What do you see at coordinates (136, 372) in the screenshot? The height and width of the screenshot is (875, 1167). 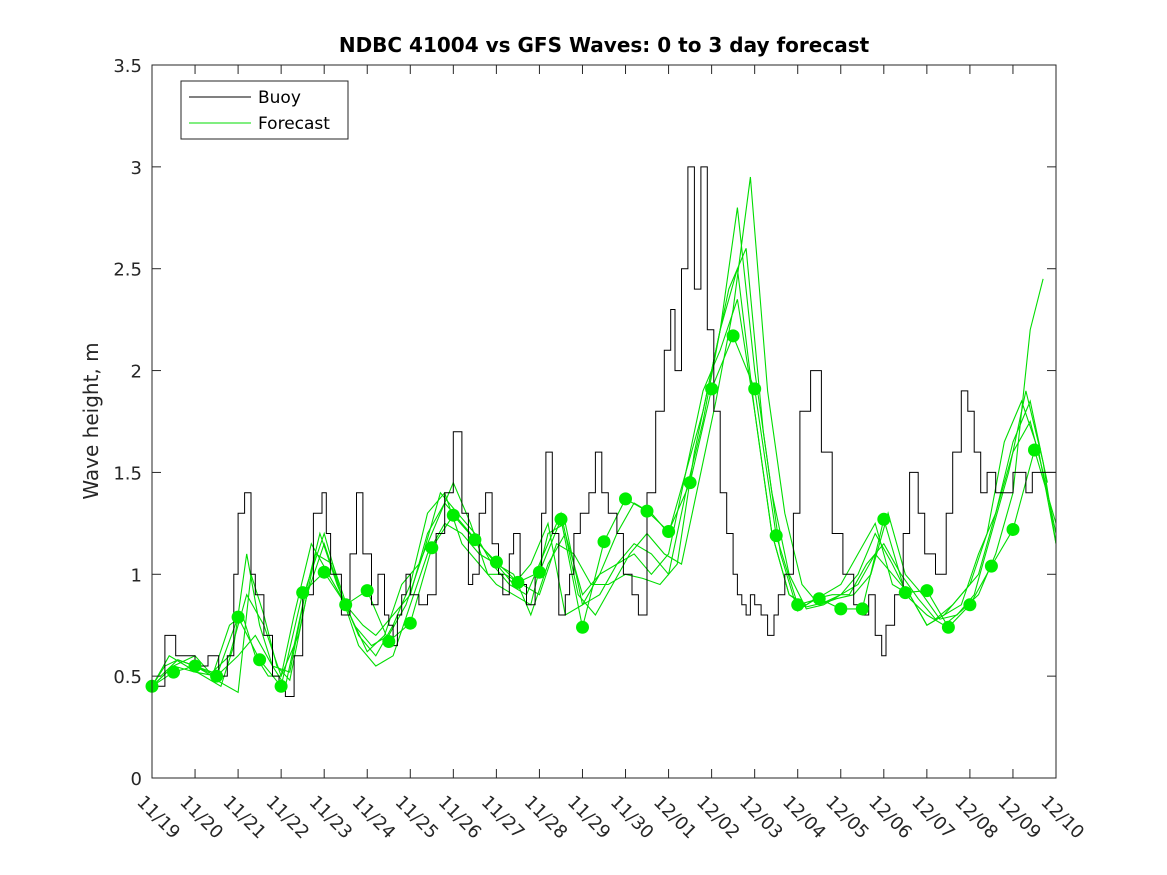 I see `y-tick-label: 2` at bounding box center [136, 372].